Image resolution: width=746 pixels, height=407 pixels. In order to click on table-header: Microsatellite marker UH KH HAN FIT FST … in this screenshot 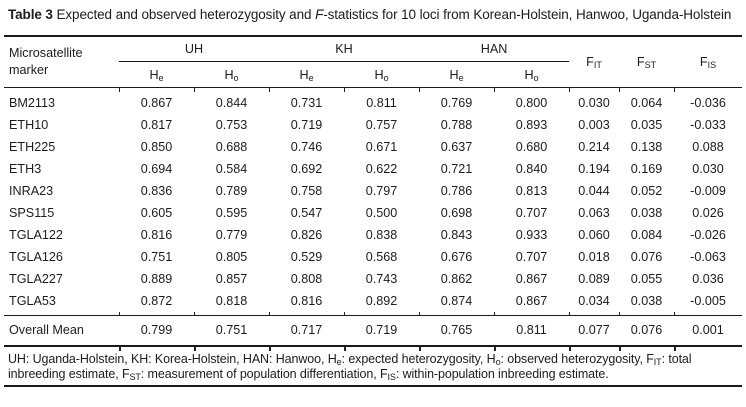, I will do `click(373, 61)`.